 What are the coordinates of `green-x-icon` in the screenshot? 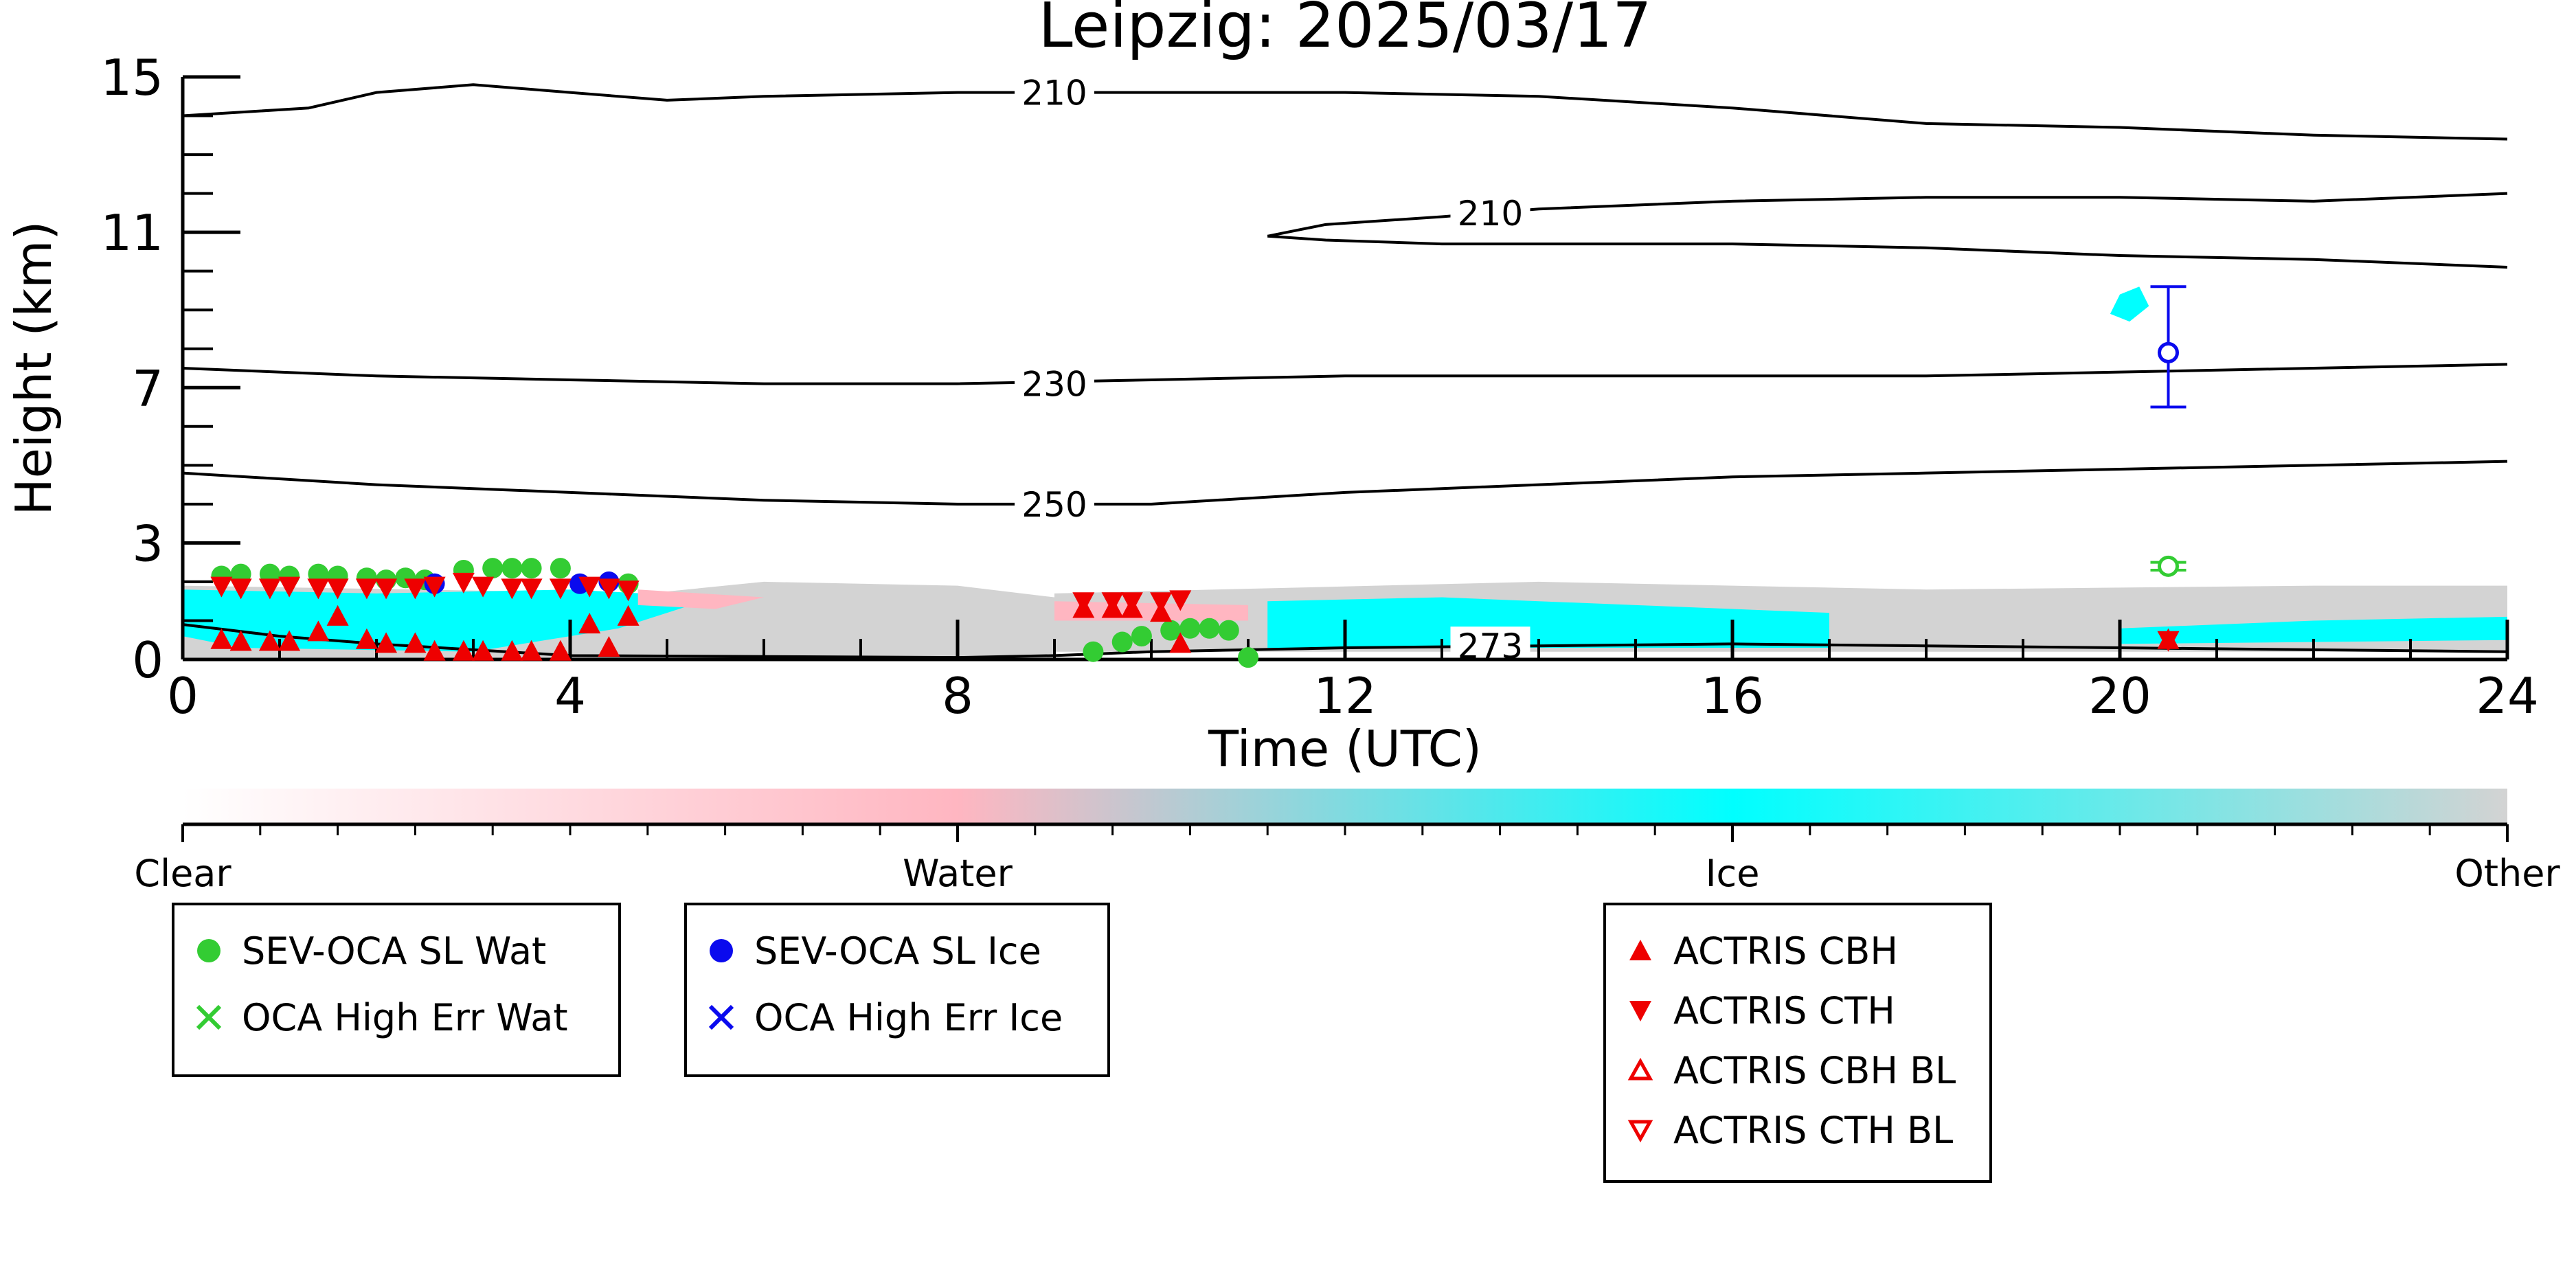 It's located at (209, 1017).